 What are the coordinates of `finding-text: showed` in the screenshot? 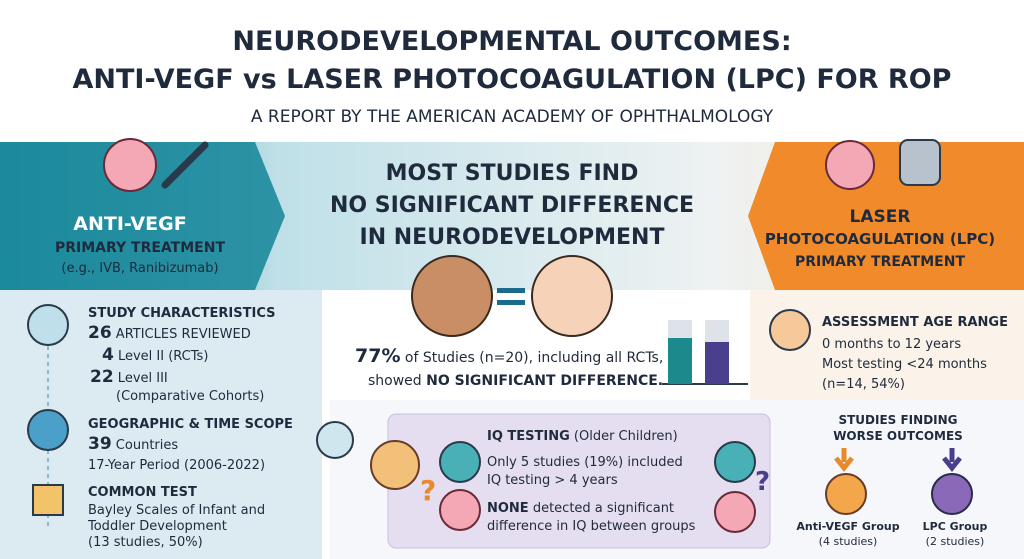 It's located at (397, 381).